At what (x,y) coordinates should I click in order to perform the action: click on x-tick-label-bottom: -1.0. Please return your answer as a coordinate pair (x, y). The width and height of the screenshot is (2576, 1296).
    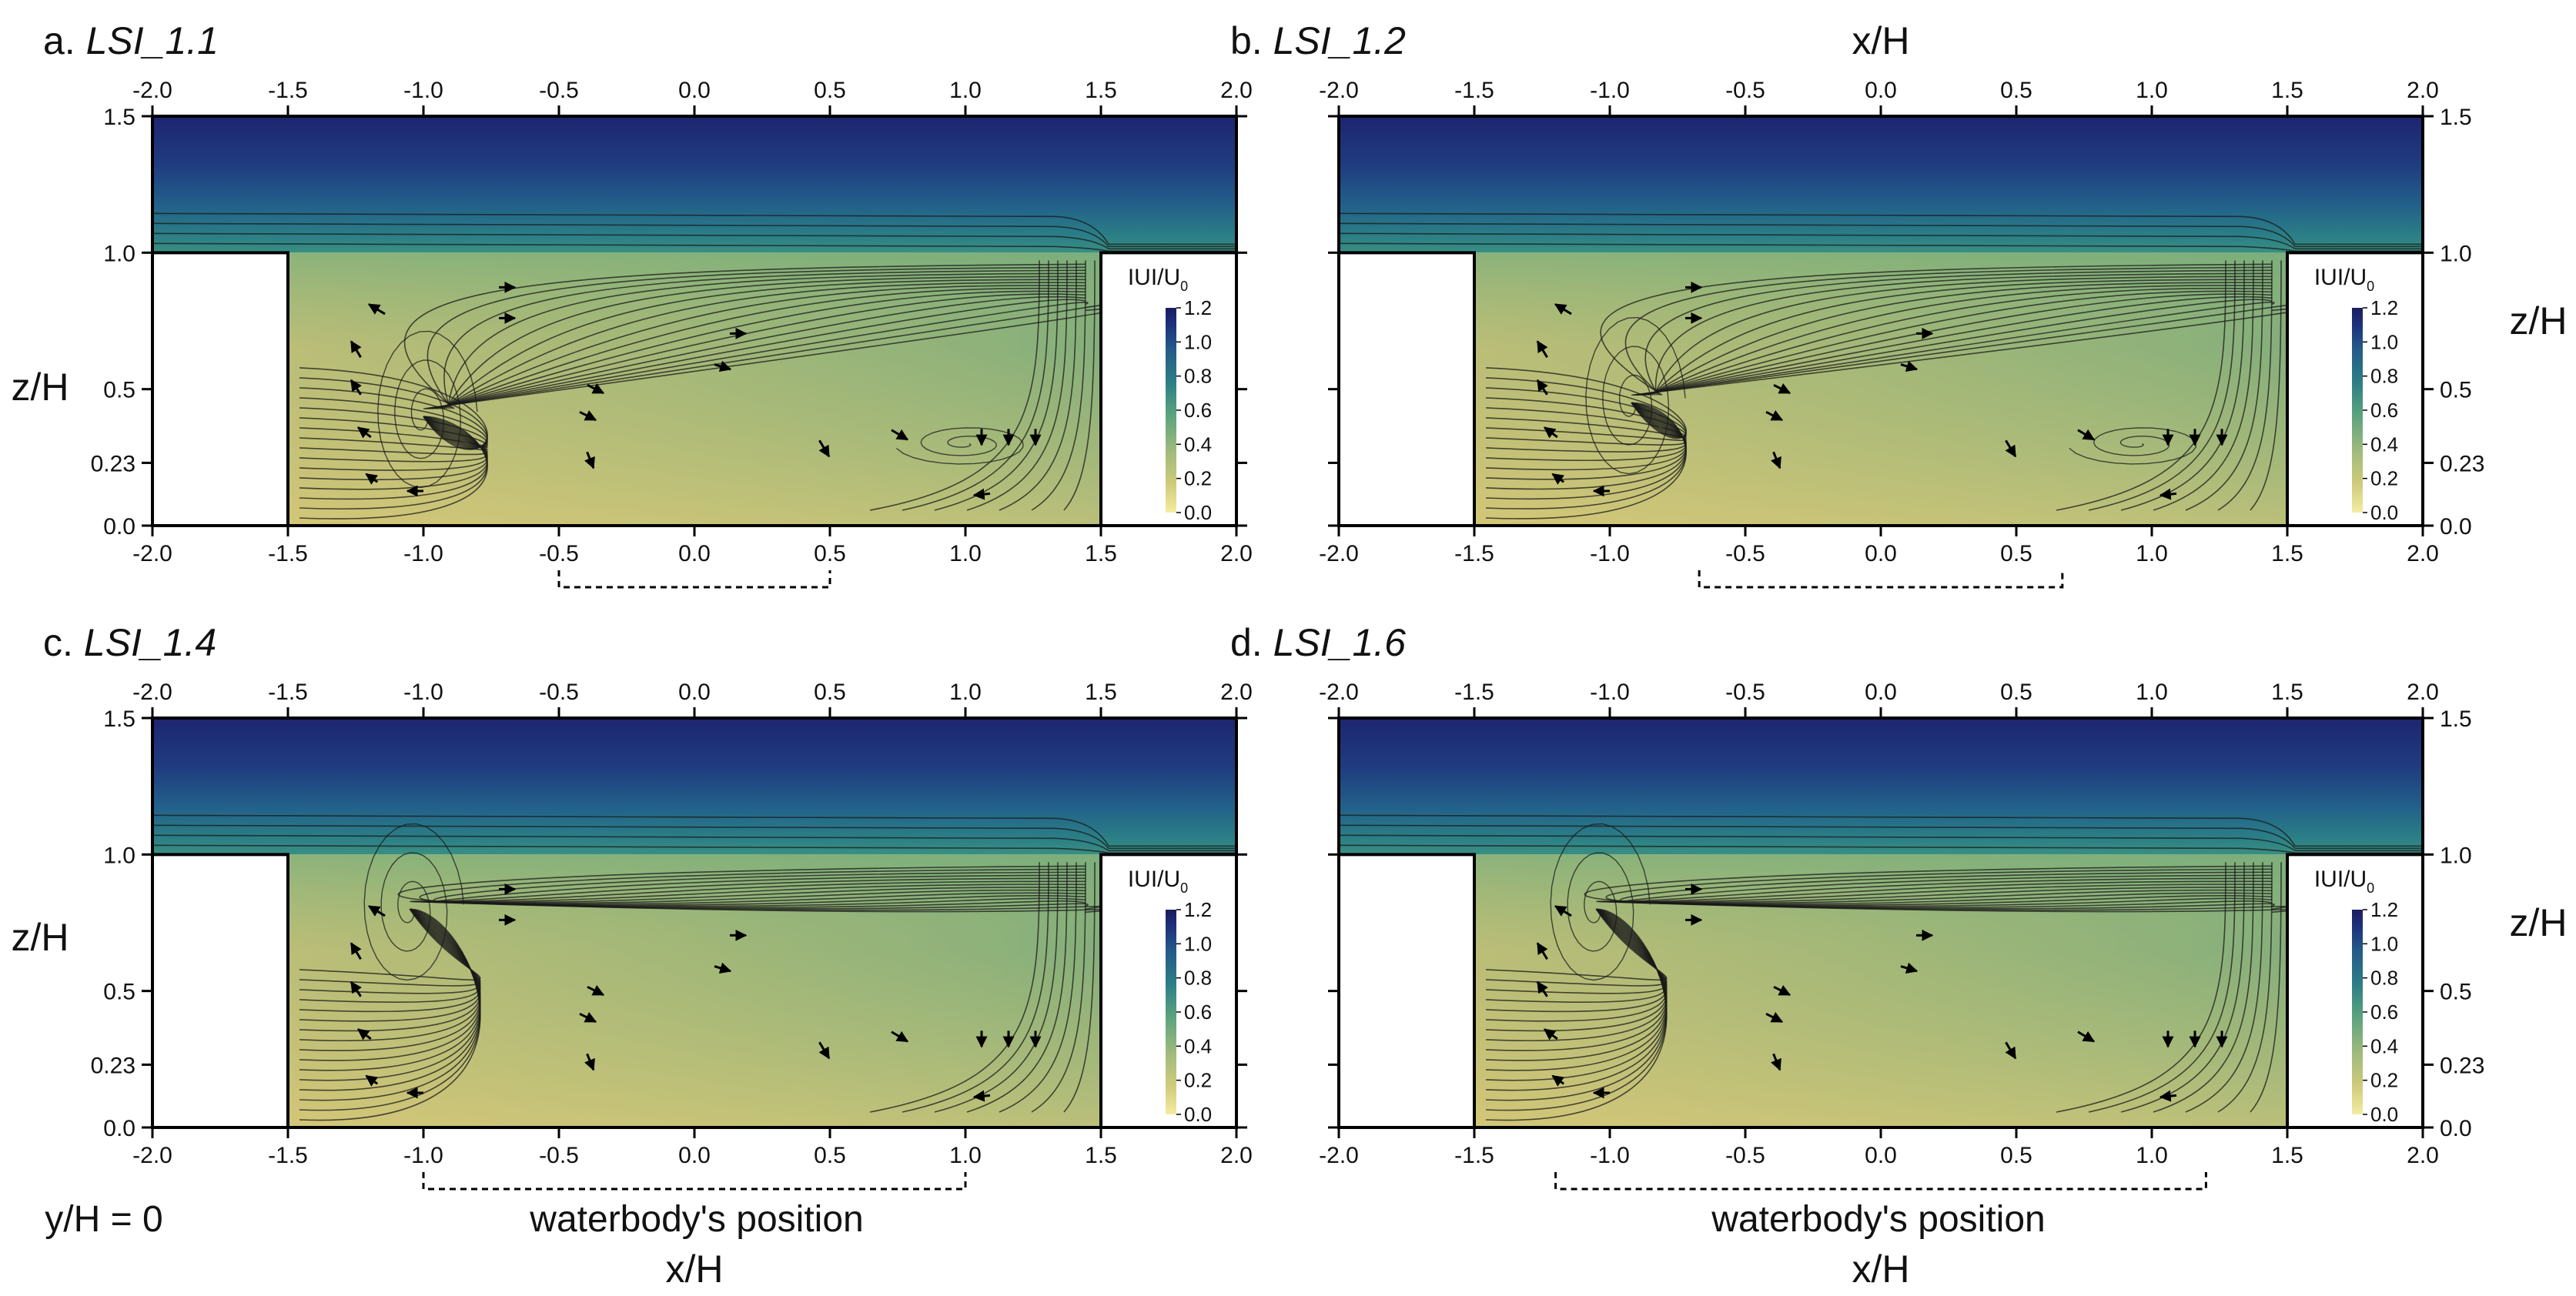
    Looking at the image, I should click on (423, 553).